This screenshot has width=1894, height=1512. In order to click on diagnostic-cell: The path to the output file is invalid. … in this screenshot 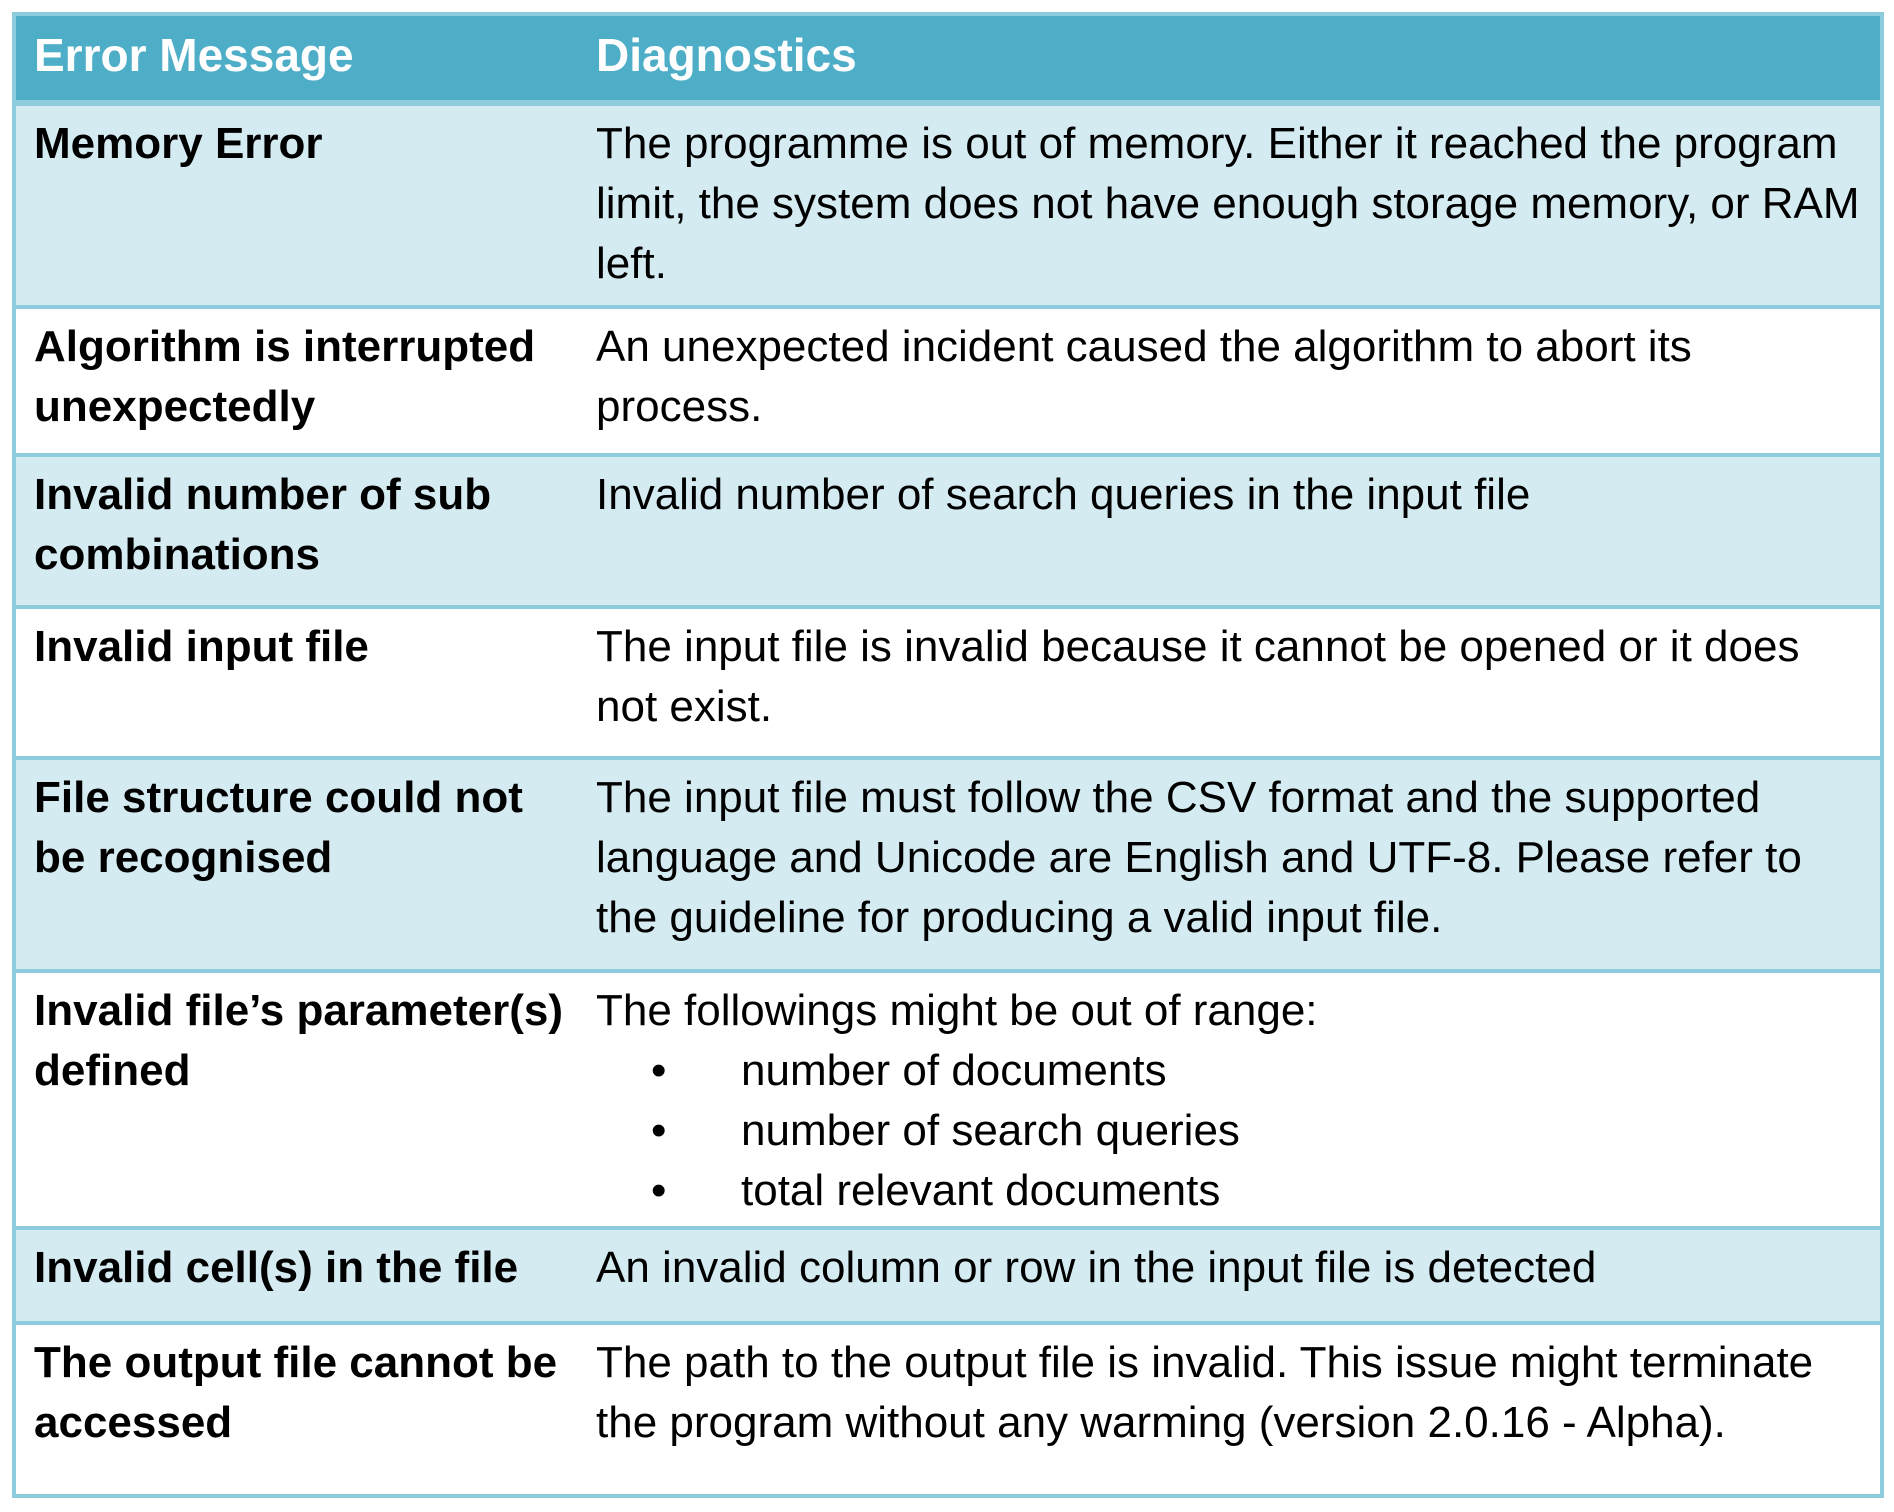, I will do `click(1205, 1392)`.